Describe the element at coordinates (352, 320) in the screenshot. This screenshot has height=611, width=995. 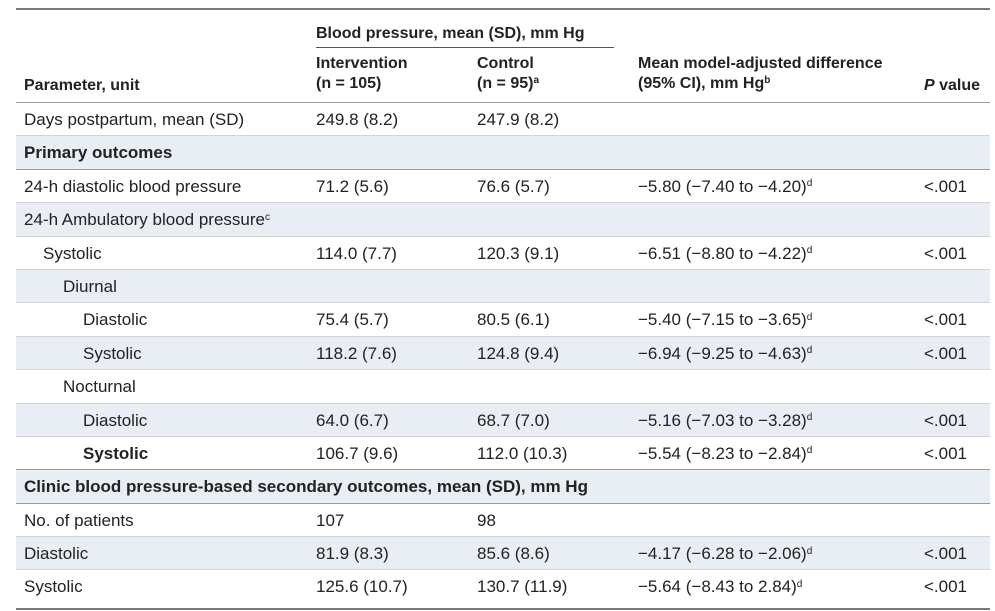
I see `intervention-cell-text: 75.4 (5.7)` at that location.